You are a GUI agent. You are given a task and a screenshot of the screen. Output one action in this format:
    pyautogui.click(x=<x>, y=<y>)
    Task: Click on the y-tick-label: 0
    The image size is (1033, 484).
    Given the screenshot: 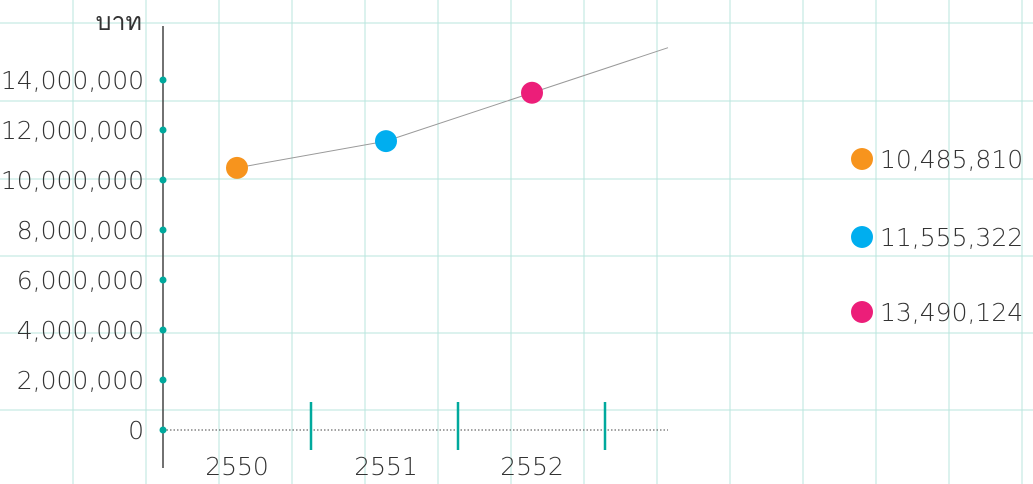 What is the action you would take?
    pyautogui.click(x=136, y=430)
    